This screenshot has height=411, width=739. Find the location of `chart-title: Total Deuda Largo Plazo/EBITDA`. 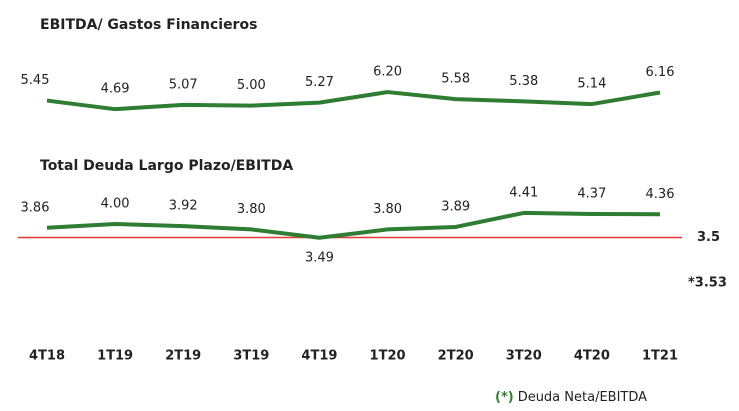

chart-title: Total Deuda Largo Plazo/EBITDA is located at coordinates (166, 166).